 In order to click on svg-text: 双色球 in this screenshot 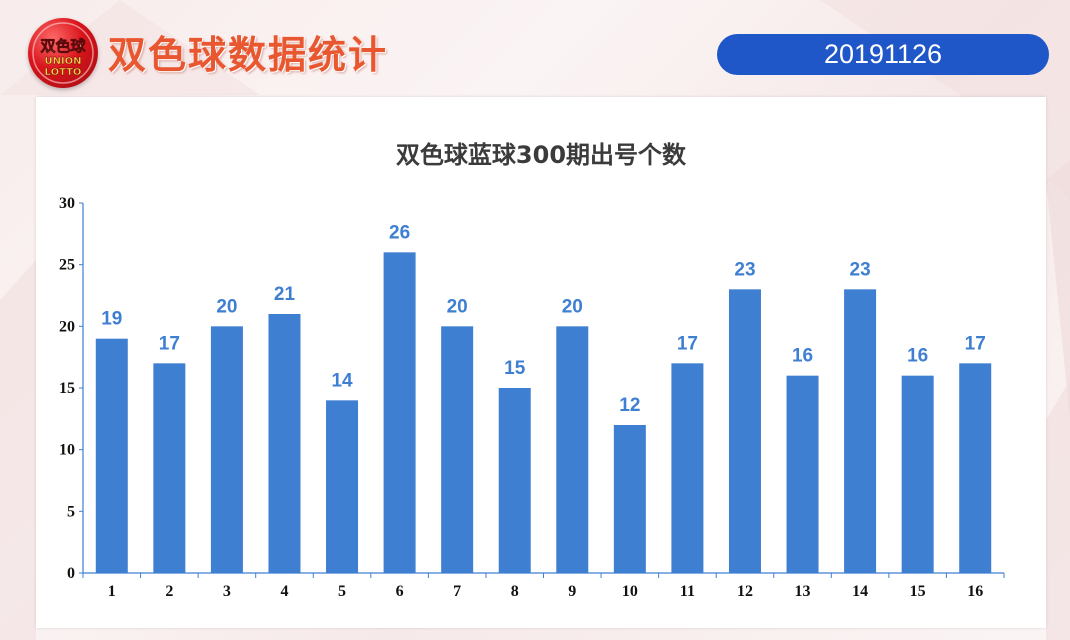, I will do `click(63, 46)`.